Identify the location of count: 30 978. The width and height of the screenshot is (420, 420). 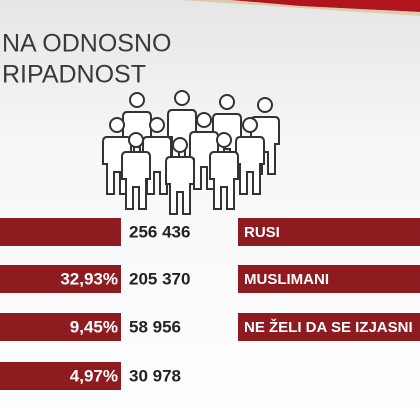
(155, 375).